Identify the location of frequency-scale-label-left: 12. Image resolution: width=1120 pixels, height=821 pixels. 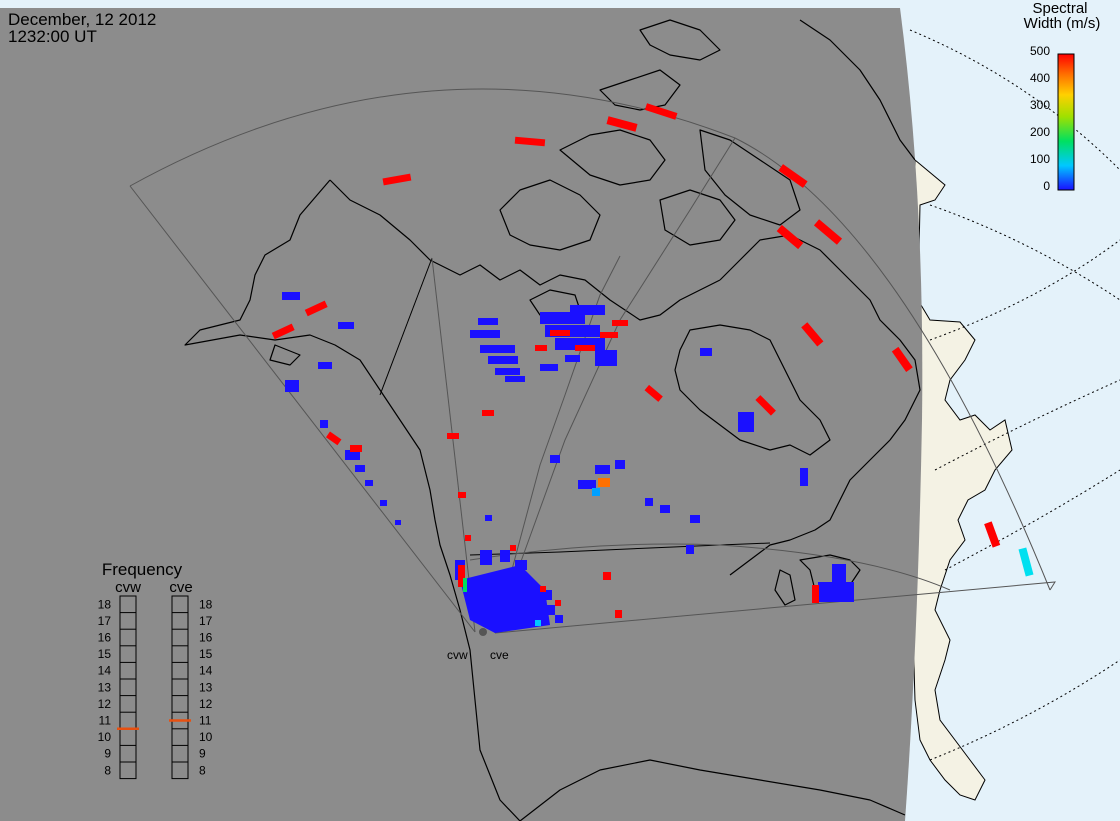
(105, 704).